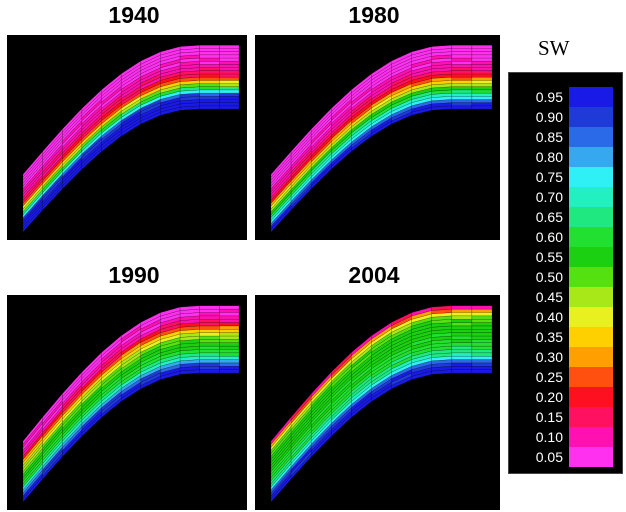  What do you see at coordinates (549, 357) in the screenshot?
I see `legend-label: 0.30` at bounding box center [549, 357].